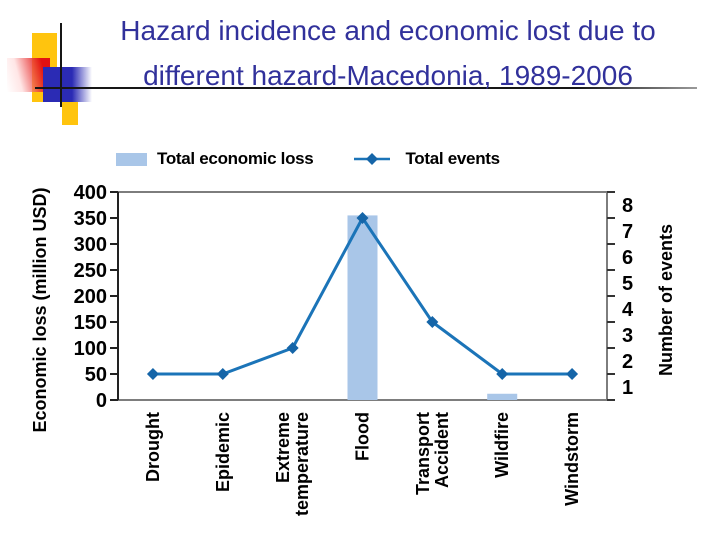  Describe the element at coordinates (152, 374) in the screenshot. I see `line-point-drought` at that location.